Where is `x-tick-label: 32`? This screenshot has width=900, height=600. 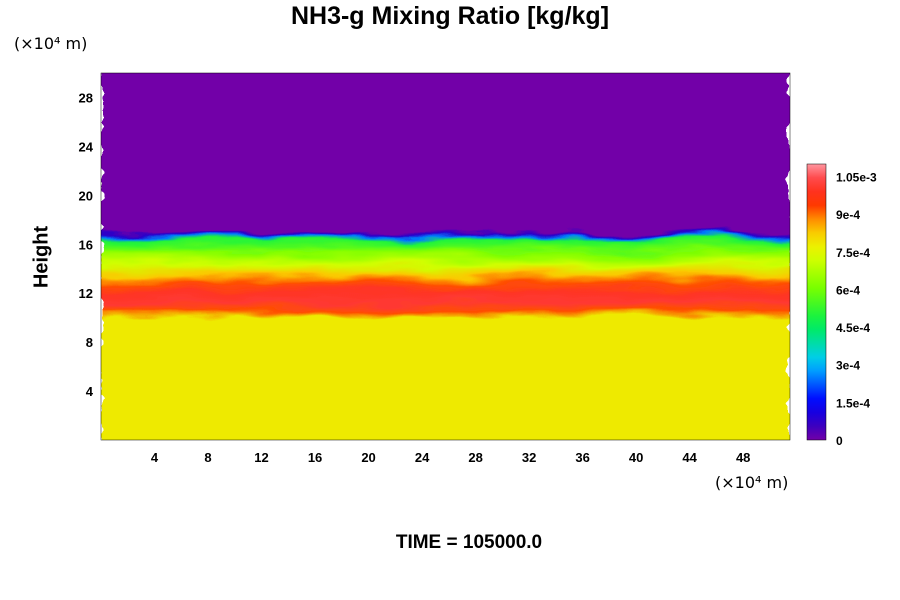
x-tick-label: 32 is located at coordinates (529, 457).